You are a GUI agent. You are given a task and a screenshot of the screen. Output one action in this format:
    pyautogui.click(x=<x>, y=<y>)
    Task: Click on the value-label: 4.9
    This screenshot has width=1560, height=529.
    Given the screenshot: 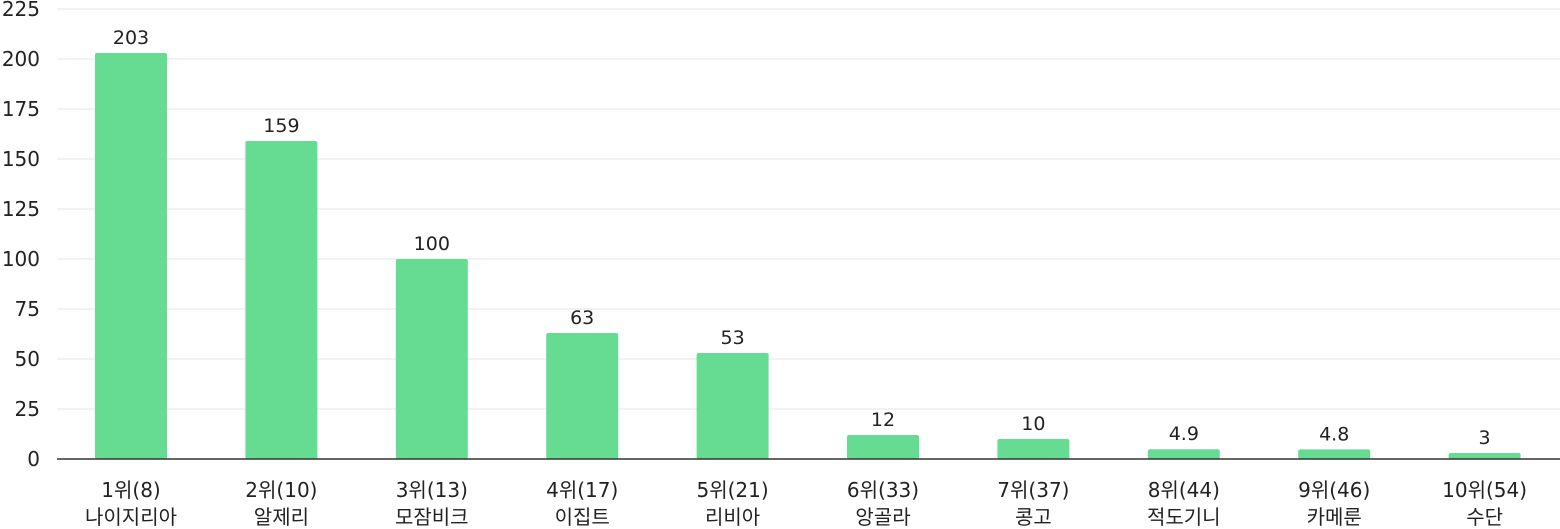 What is the action you would take?
    pyautogui.click(x=1184, y=434)
    